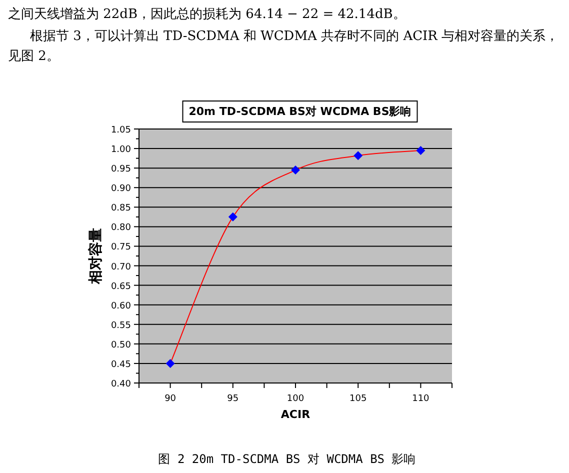 This screenshot has height=473, width=569. Describe the element at coordinates (120, 169) in the screenshot. I see `y-tick-label: 0.95` at that location.